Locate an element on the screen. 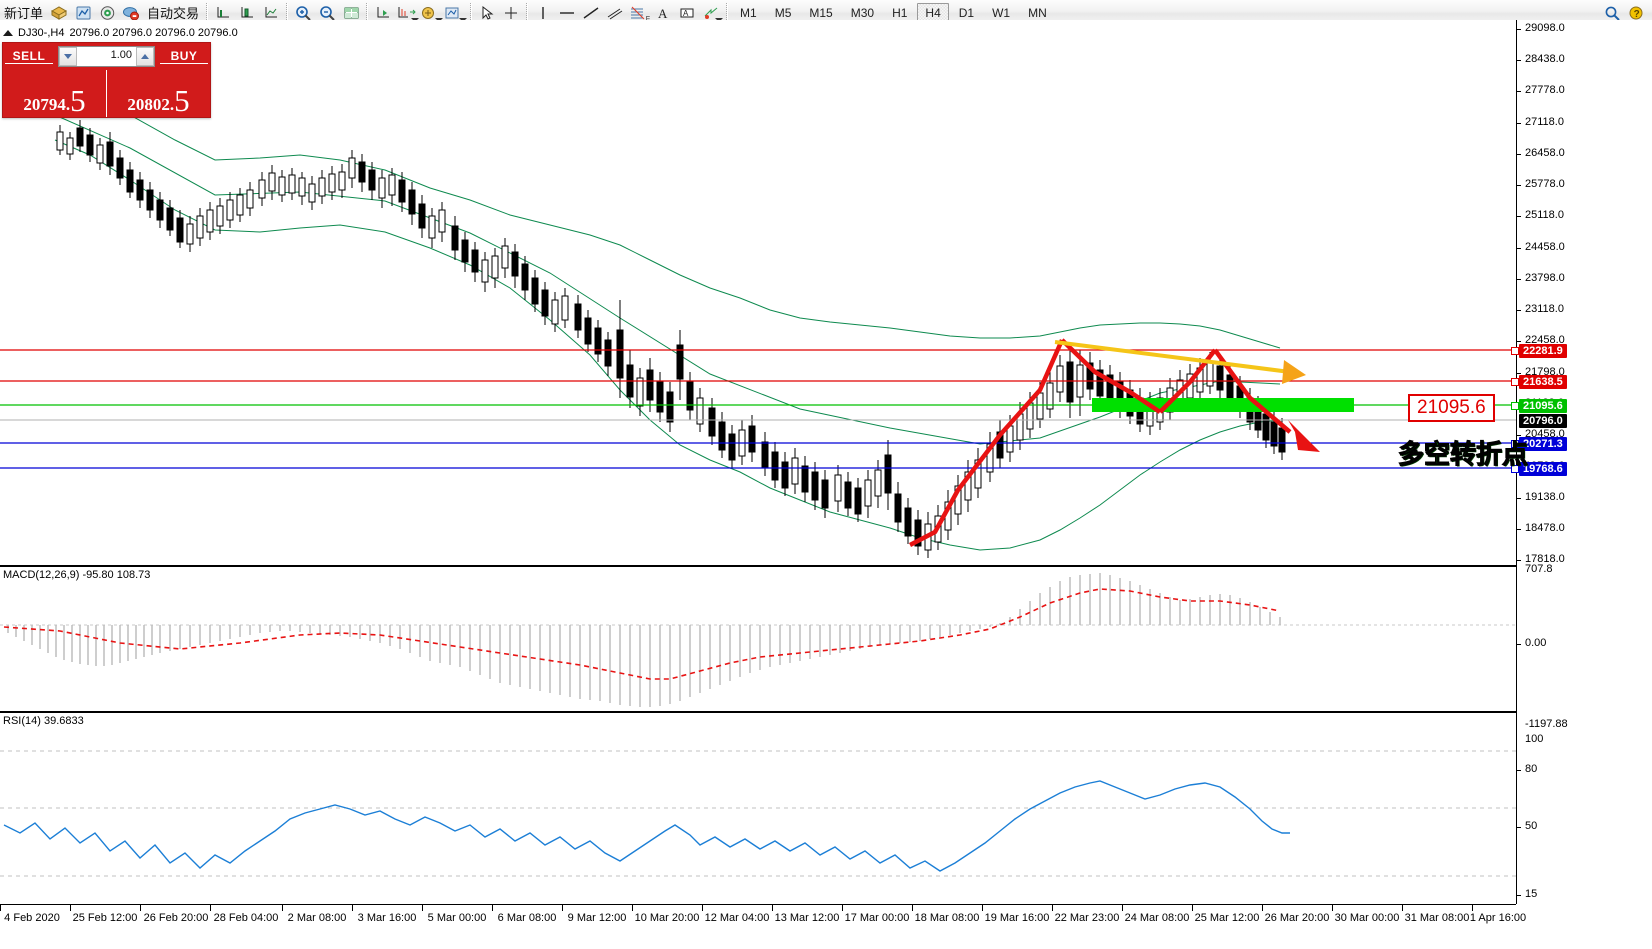  time-label: 13 Mar 12:00 is located at coordinates (807, 918).